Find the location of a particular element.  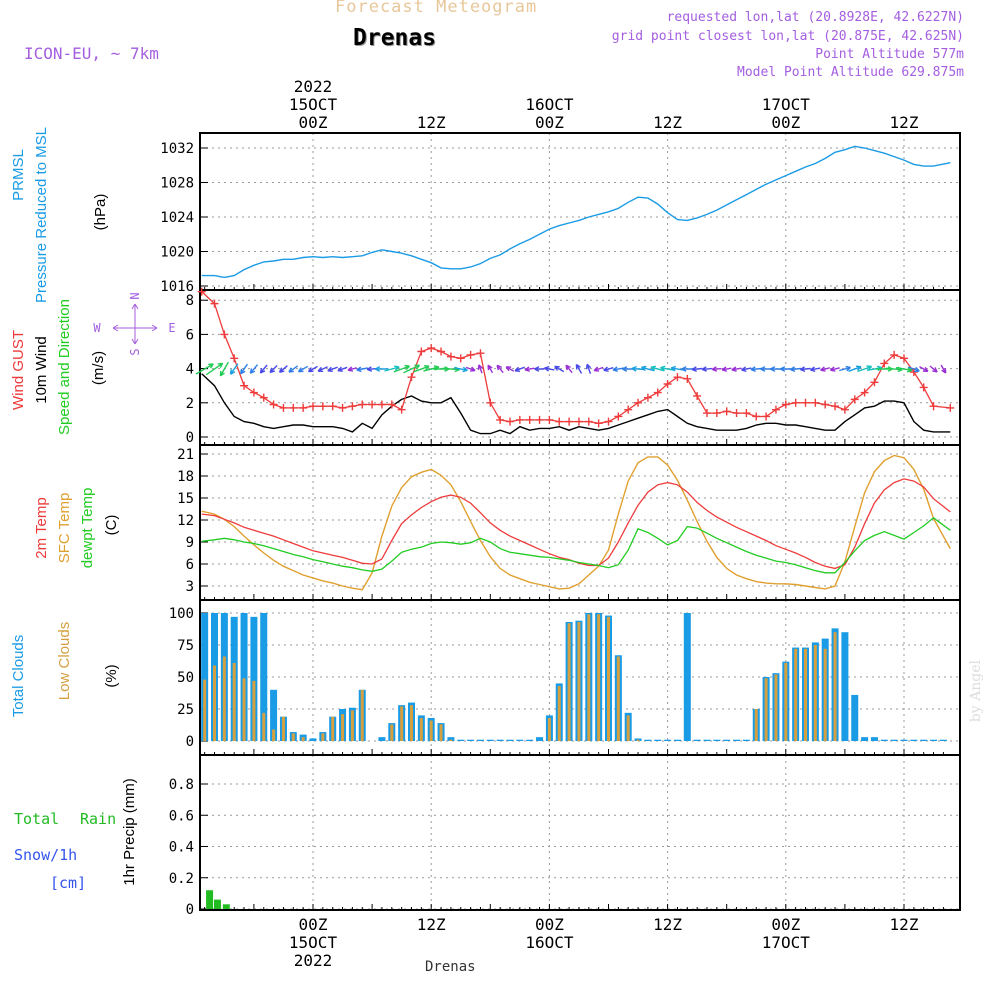

y-tick-label: 2 is located at coordinates (190, 404).